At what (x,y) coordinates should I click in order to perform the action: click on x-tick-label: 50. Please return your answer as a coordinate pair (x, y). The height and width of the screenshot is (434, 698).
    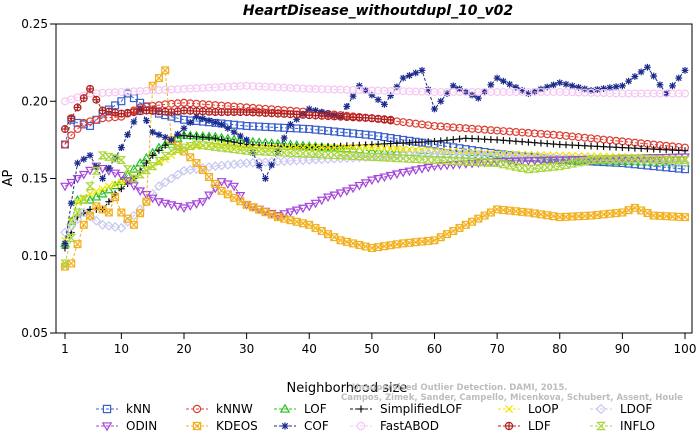
    Looking at the image, I should click on (371, 349).